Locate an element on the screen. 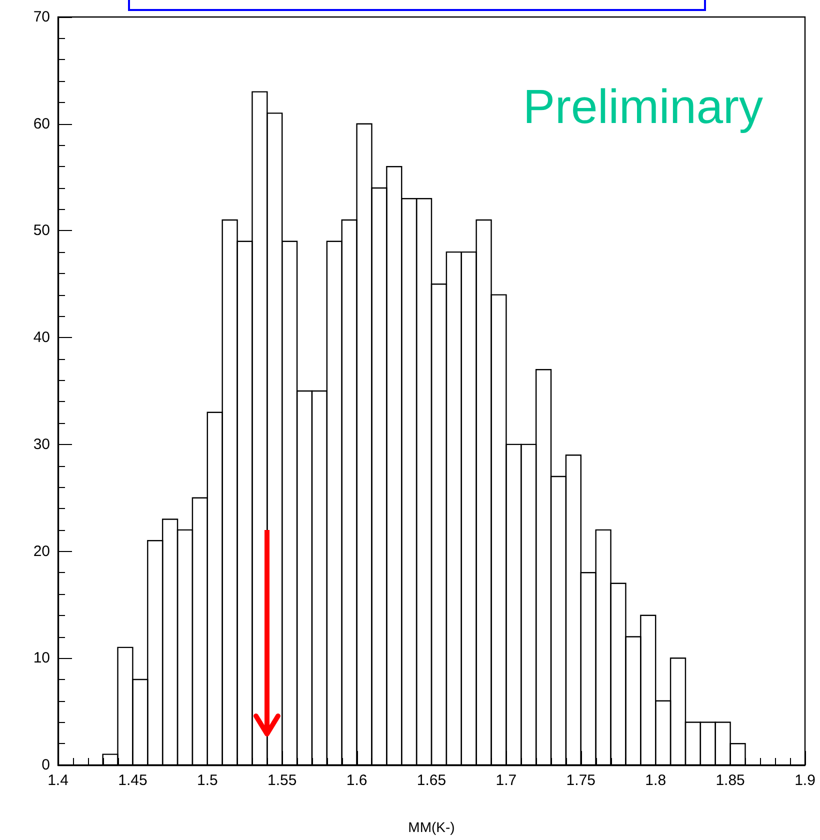  y-tick-label: 20 is located at coordinates (41, 551).